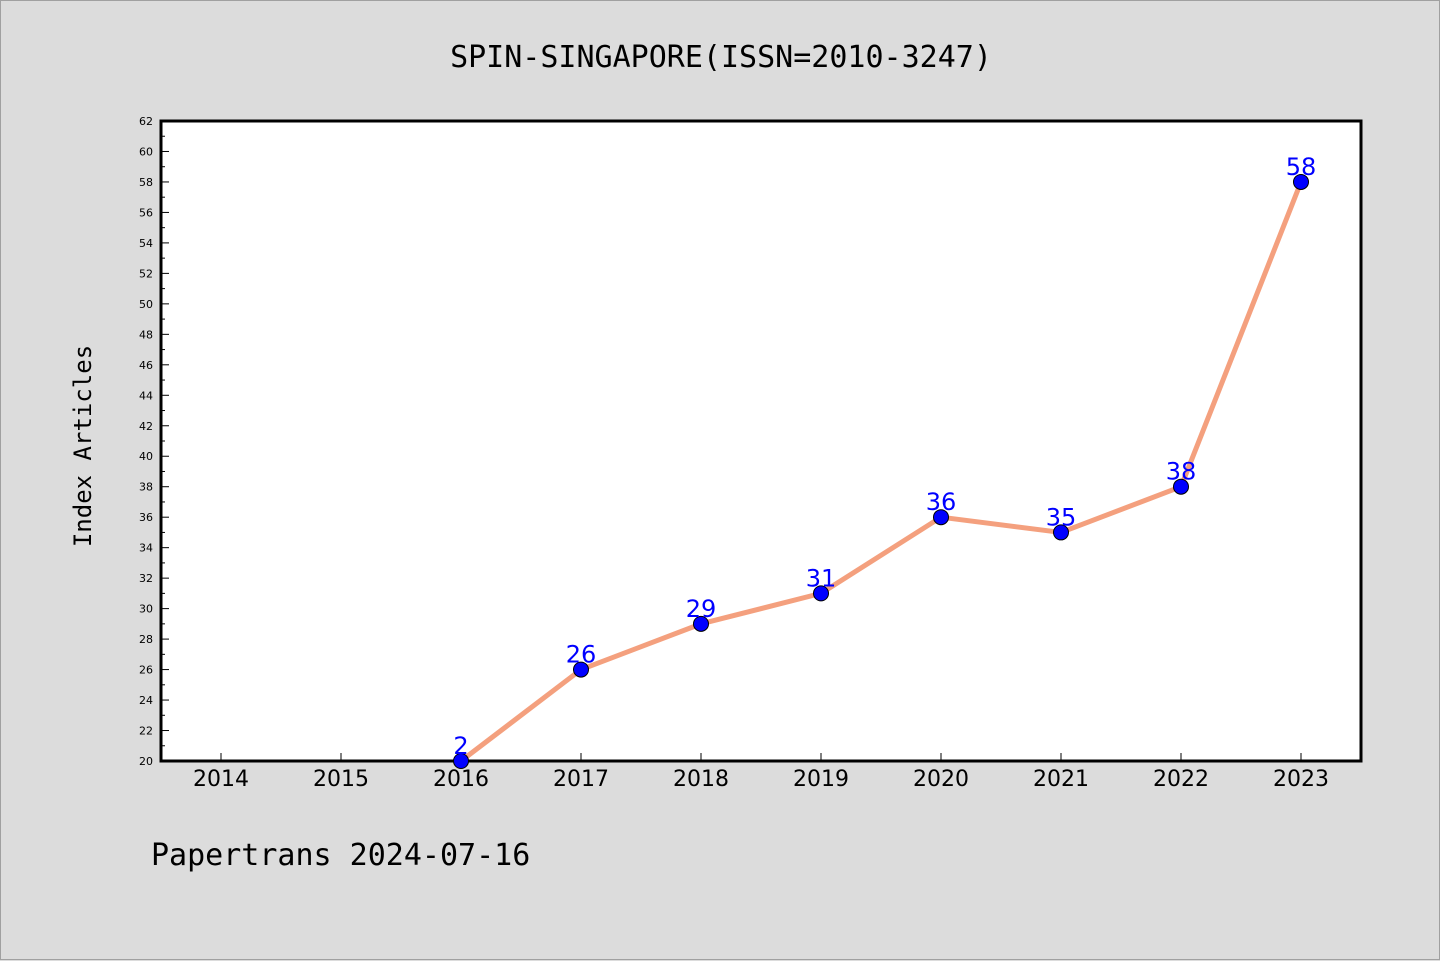 The image size is (1440, 961). What do you see at coordinates (1181, 779) in the screenshot?
I see `x-tick-label: 2022` at bounding box center [1181, 779].